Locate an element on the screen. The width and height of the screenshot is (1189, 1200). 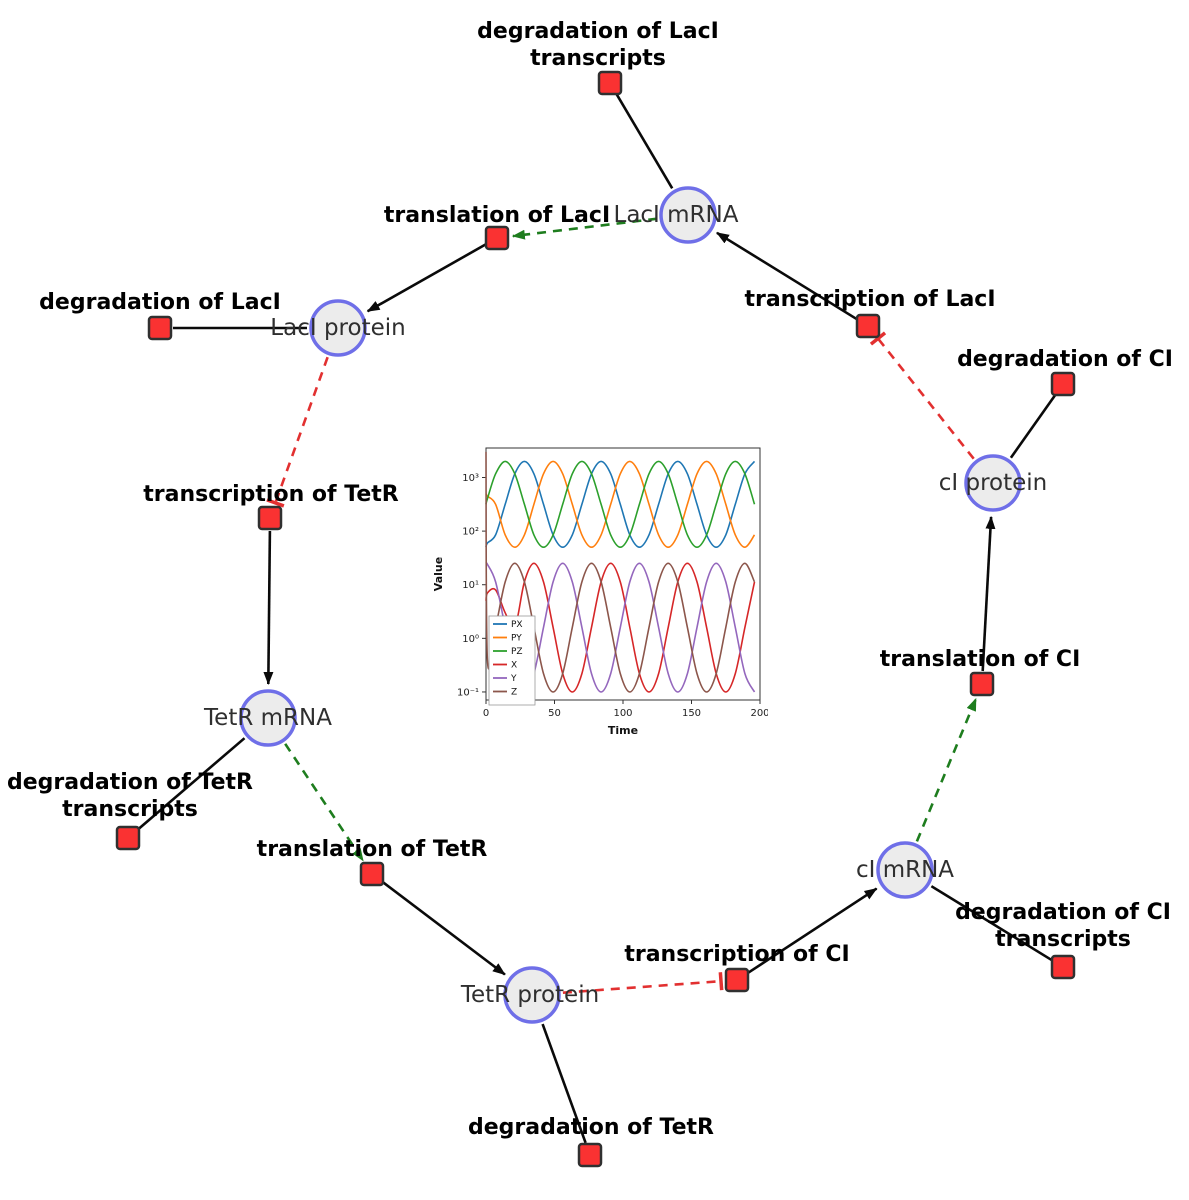
edge-production-rx_transl_tetr-sp_tetr_prot is located at coordinates (443, 928).